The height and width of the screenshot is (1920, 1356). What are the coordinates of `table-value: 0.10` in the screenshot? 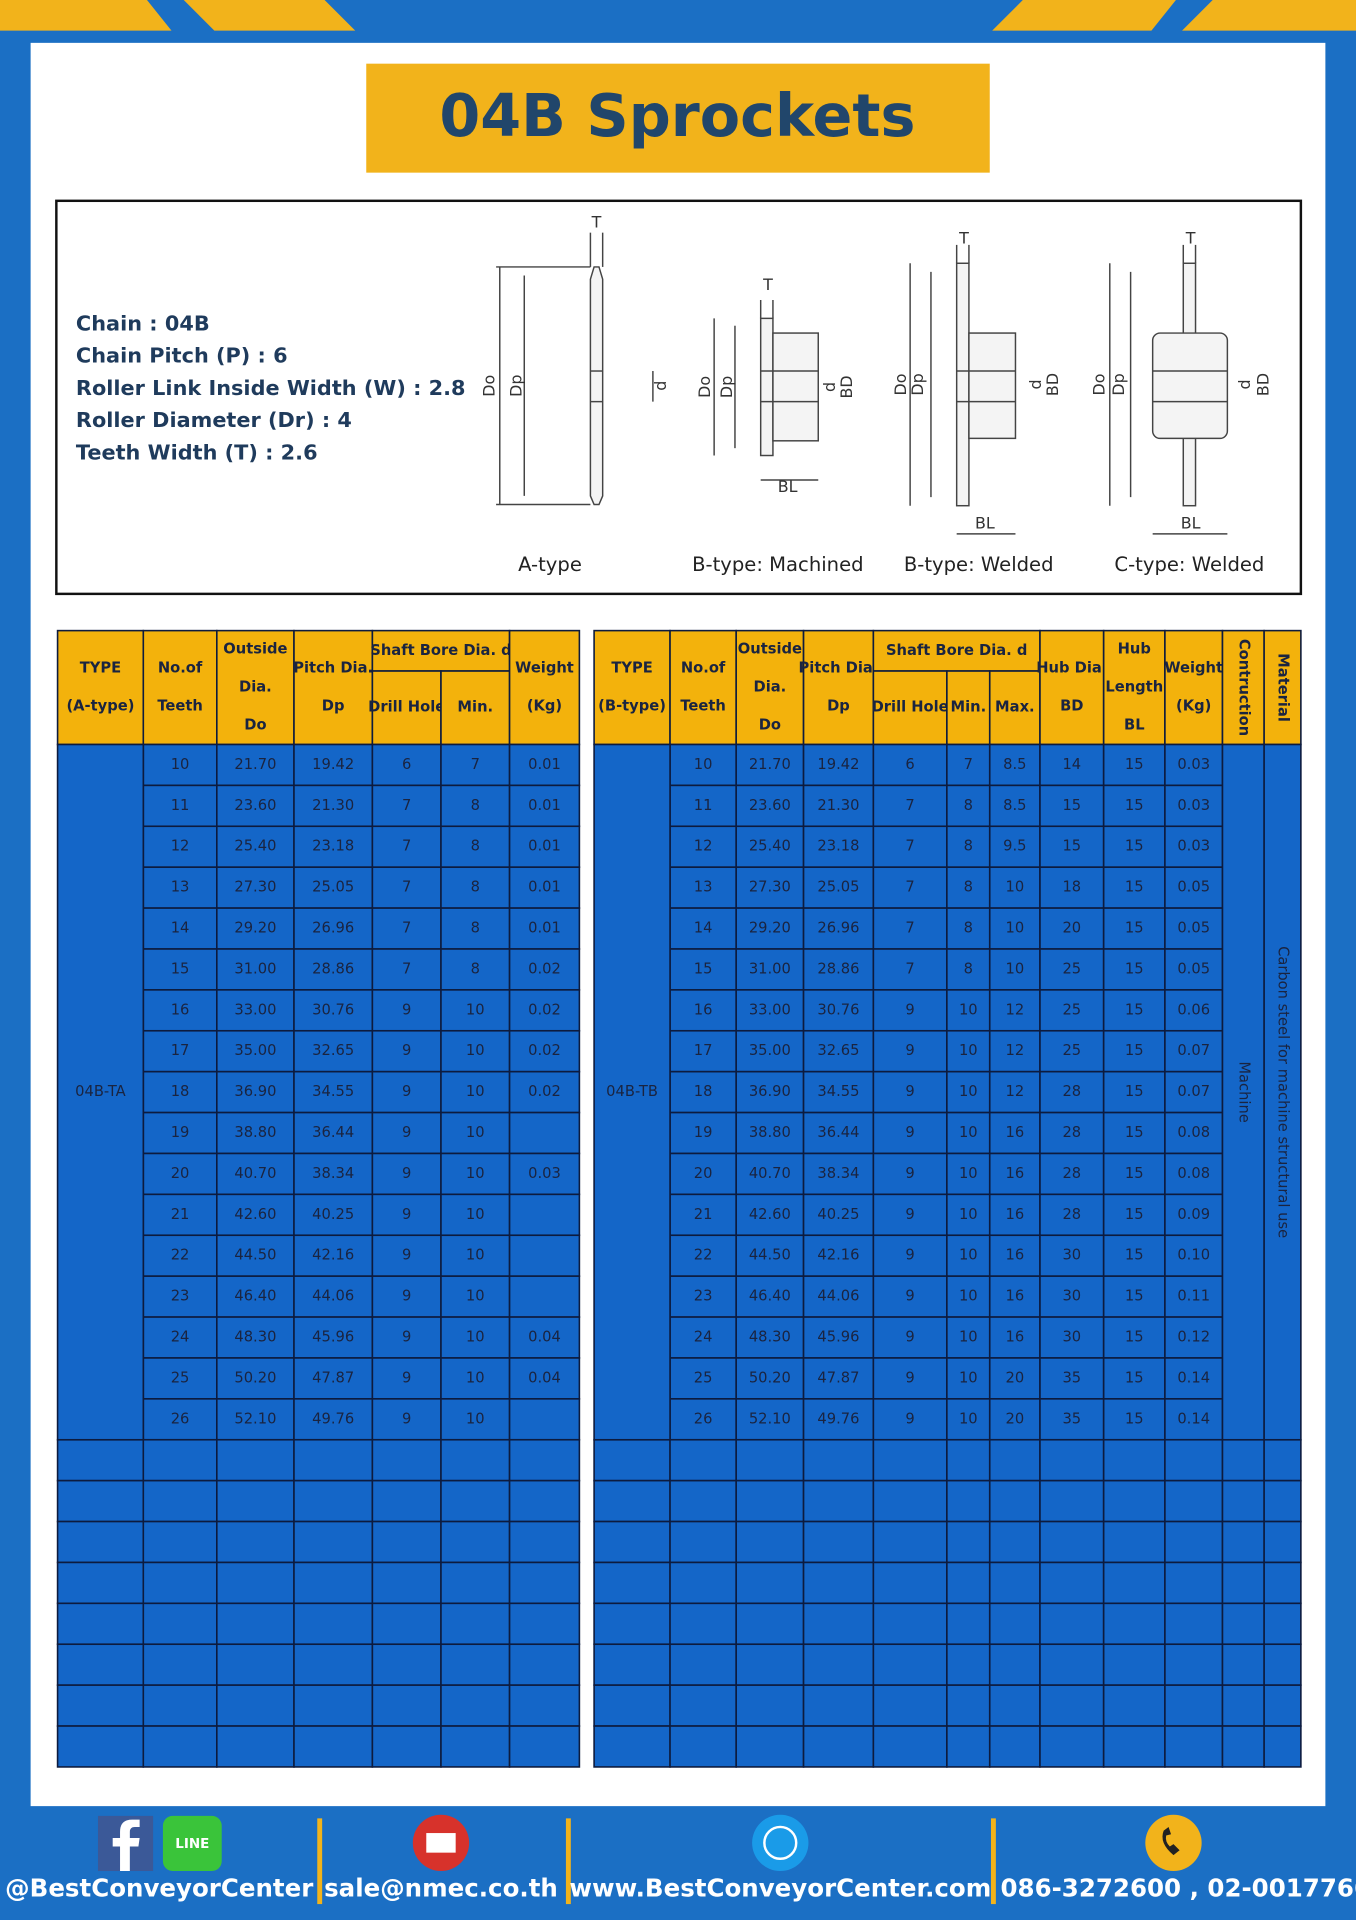 It's located at (1193, 1255).